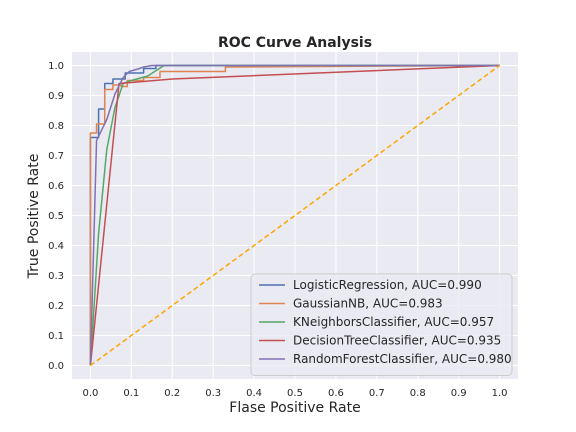  I want to click on y-tick-label: 0.0, so click(56, 366).